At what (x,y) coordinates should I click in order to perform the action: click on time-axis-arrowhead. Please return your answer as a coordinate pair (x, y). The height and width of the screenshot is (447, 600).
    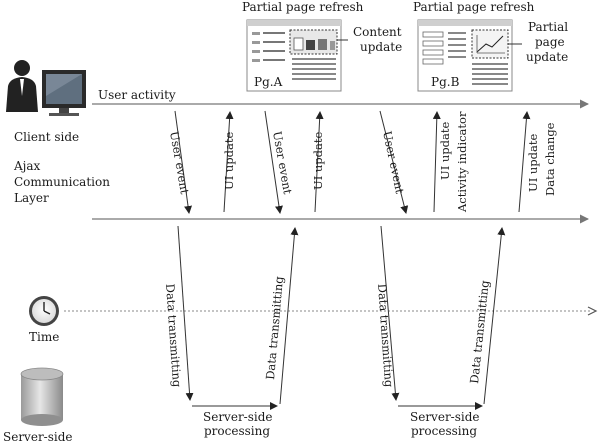
    Looking at the image, I should click on (592, 311).